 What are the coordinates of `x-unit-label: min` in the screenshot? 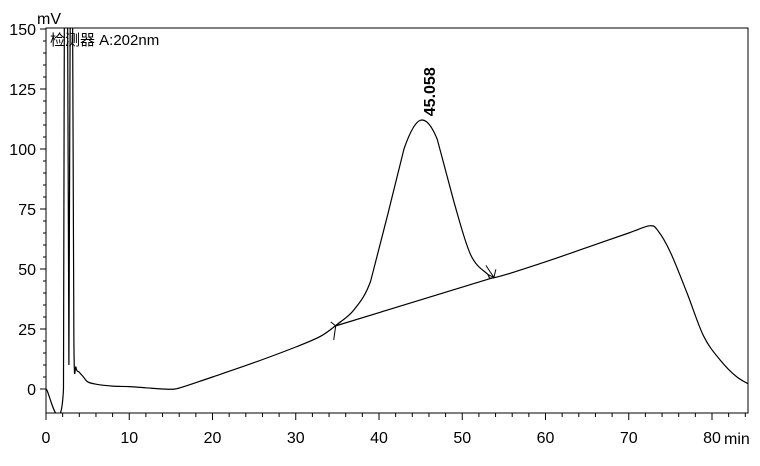 It's located at (737, 439).